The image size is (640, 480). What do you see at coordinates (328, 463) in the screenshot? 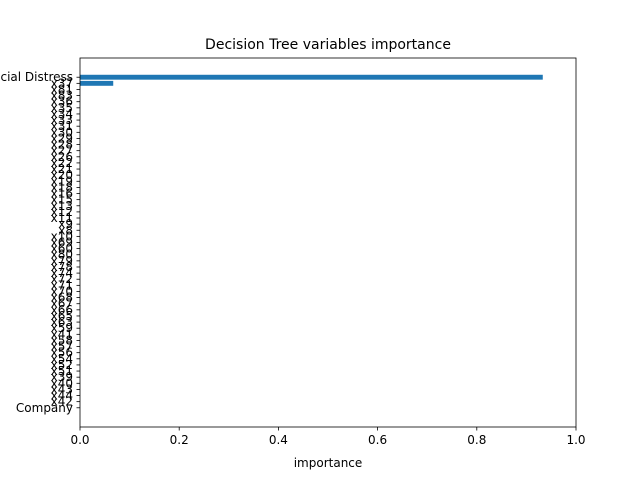
I see `x-axis-label: importance` at bounding box center [328, 463].